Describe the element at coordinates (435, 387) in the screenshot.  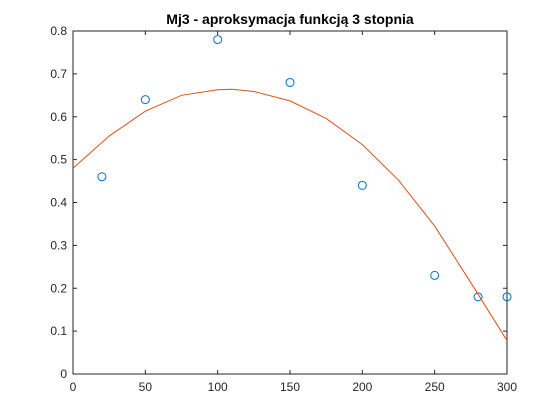
I see `x-tick-label: 250` at that location.